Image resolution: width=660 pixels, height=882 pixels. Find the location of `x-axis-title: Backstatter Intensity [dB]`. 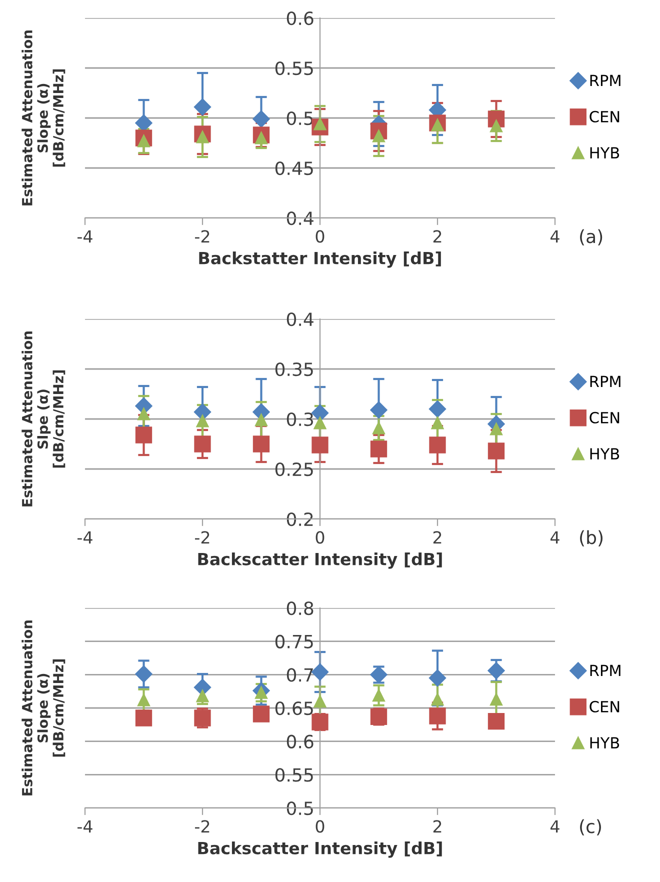

x-axis-title: Backstatter Intensity [dB] is located at coordinates (320, 259).